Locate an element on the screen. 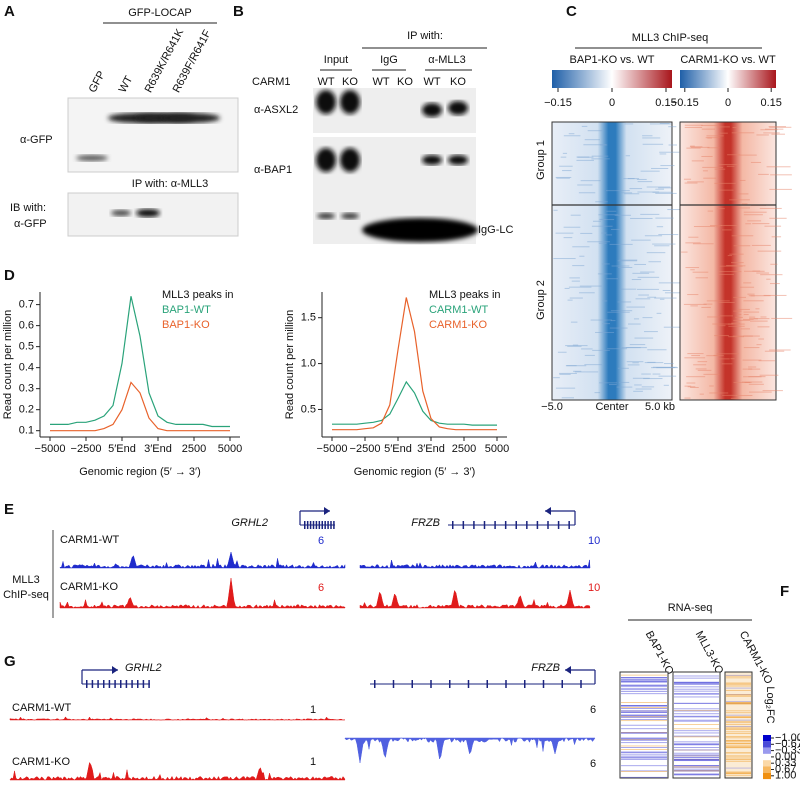 This screenshot has height=789, width=800. lane-label: WT is located at coordinates (431, 82).